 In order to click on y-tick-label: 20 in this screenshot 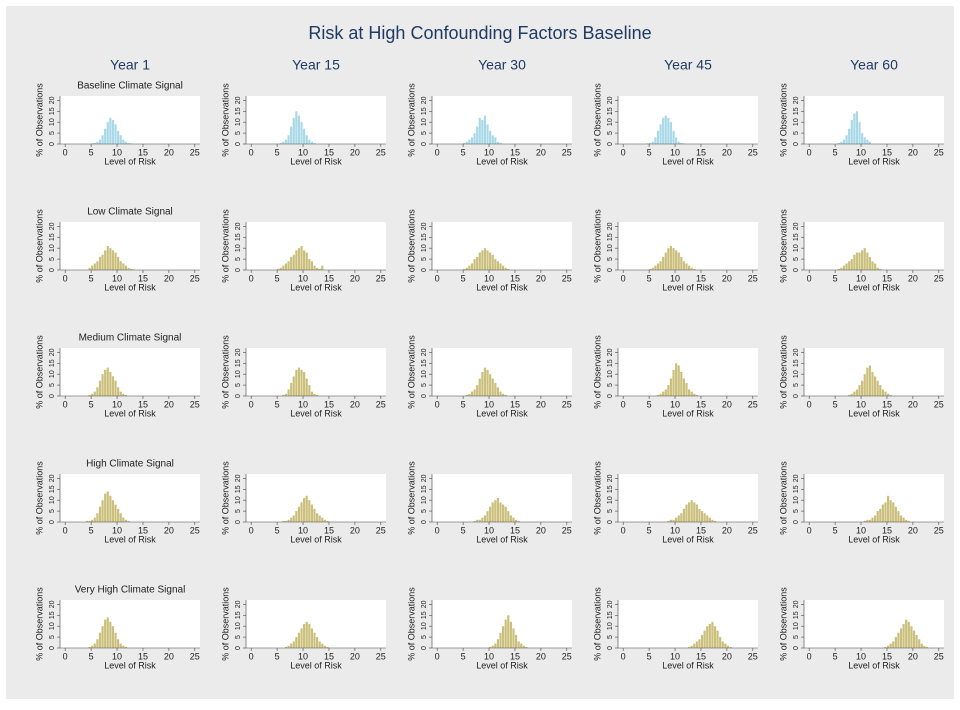, I will do `click(238, 100)`.